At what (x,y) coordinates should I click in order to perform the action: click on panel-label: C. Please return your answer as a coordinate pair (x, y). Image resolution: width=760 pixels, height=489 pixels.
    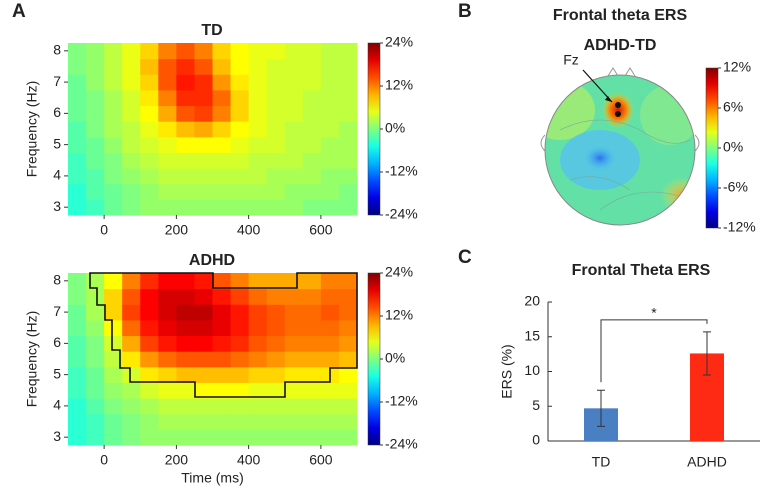
    Looking at the image, I should click on (465, 257).